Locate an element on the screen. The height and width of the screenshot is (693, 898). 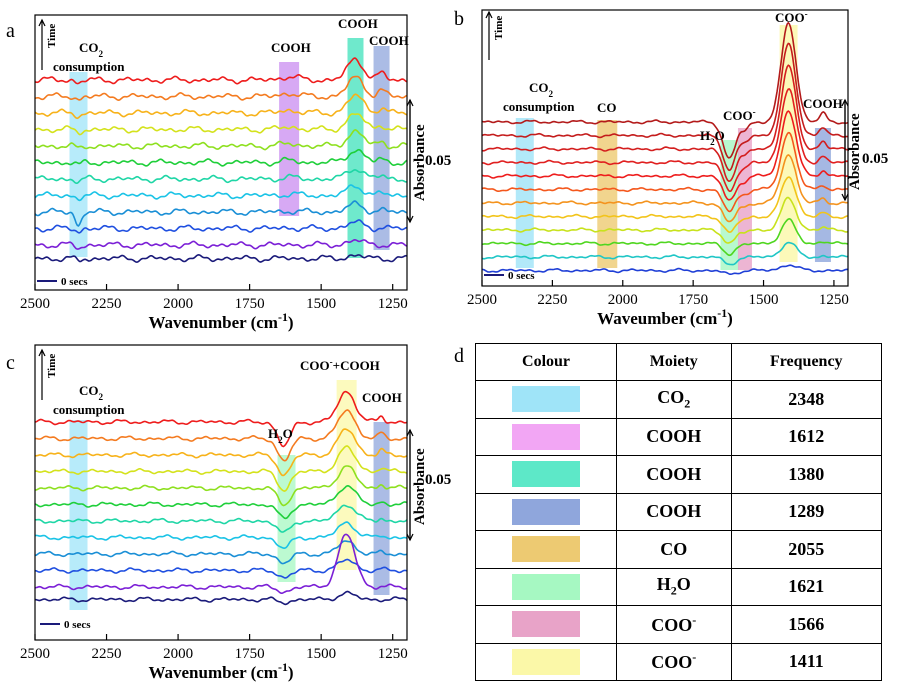
legend-frequency-cell: 2055 is located at coordinates (806, 549).